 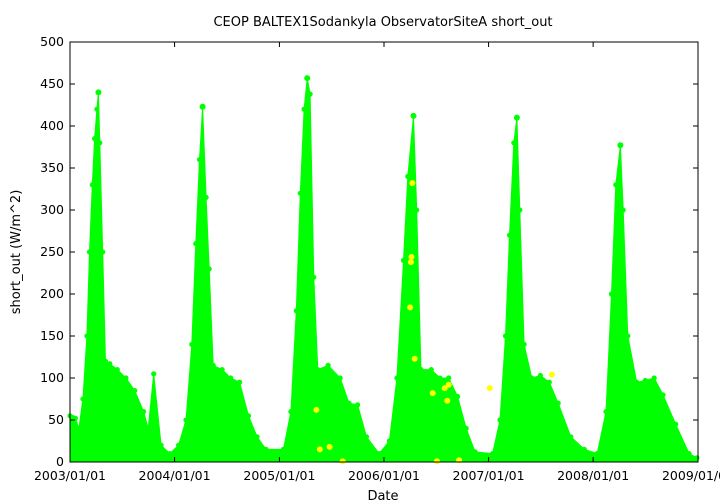 What do you see at coordinates (593, 475) in the screenshot?
I see `x-tick-label: 2008/01/01` at bounding box center [593, 475].